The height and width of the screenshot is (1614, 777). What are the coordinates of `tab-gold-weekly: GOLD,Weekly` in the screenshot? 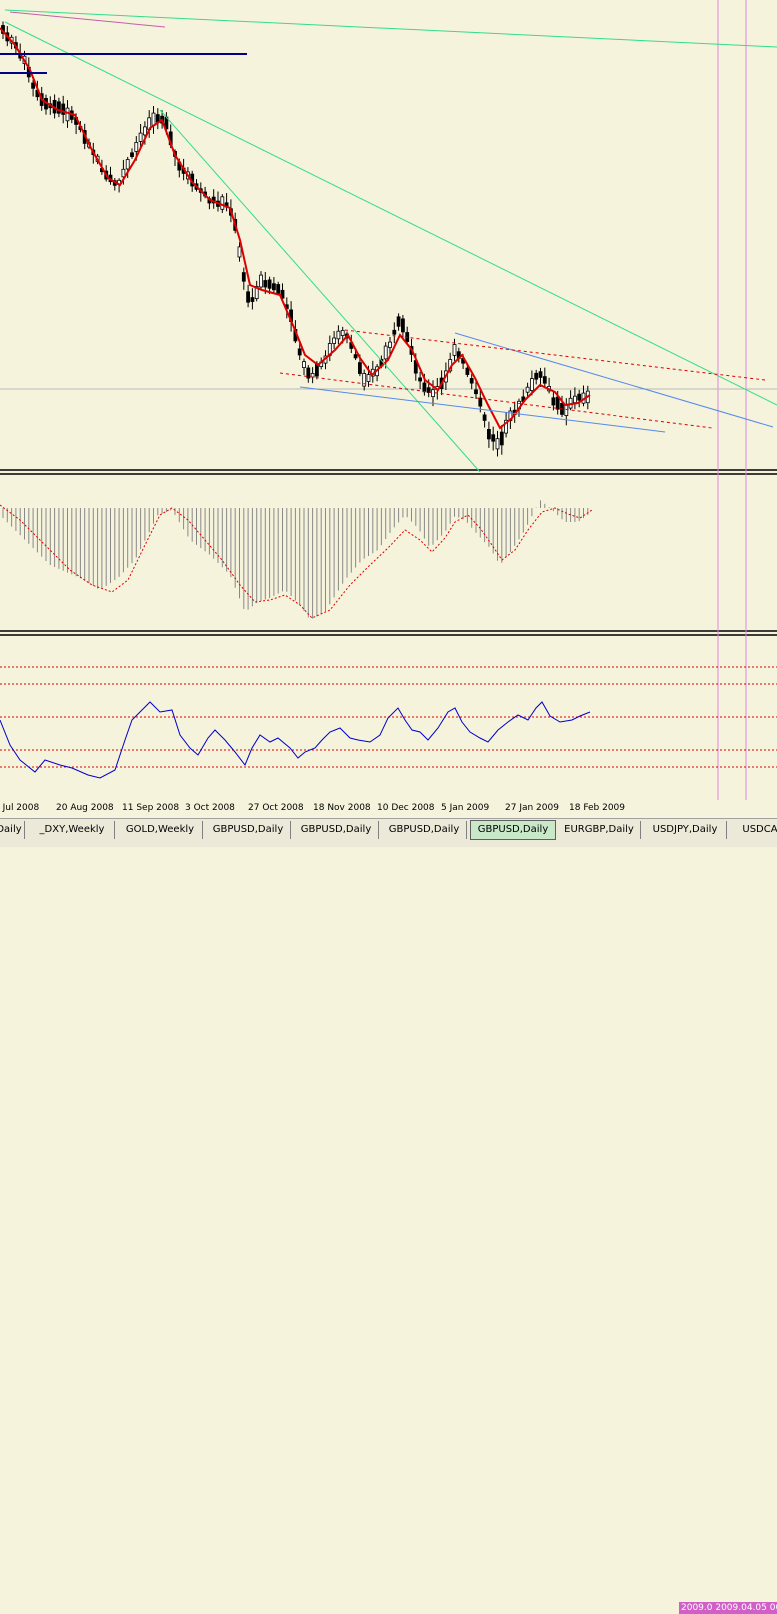 It's located at (160, 830).